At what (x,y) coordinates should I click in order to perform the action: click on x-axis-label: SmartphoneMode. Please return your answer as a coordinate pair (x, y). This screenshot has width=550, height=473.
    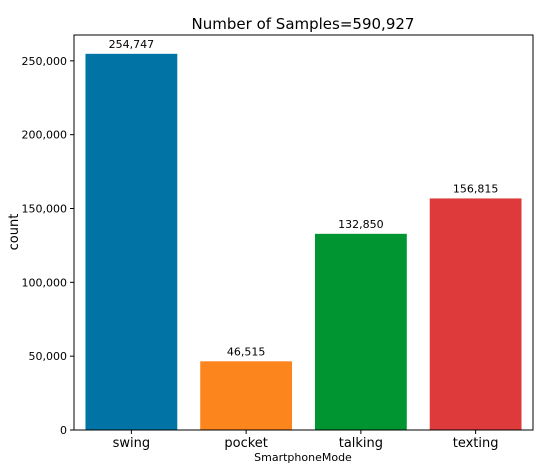
    Looking at the image, I should click on (303, 457).